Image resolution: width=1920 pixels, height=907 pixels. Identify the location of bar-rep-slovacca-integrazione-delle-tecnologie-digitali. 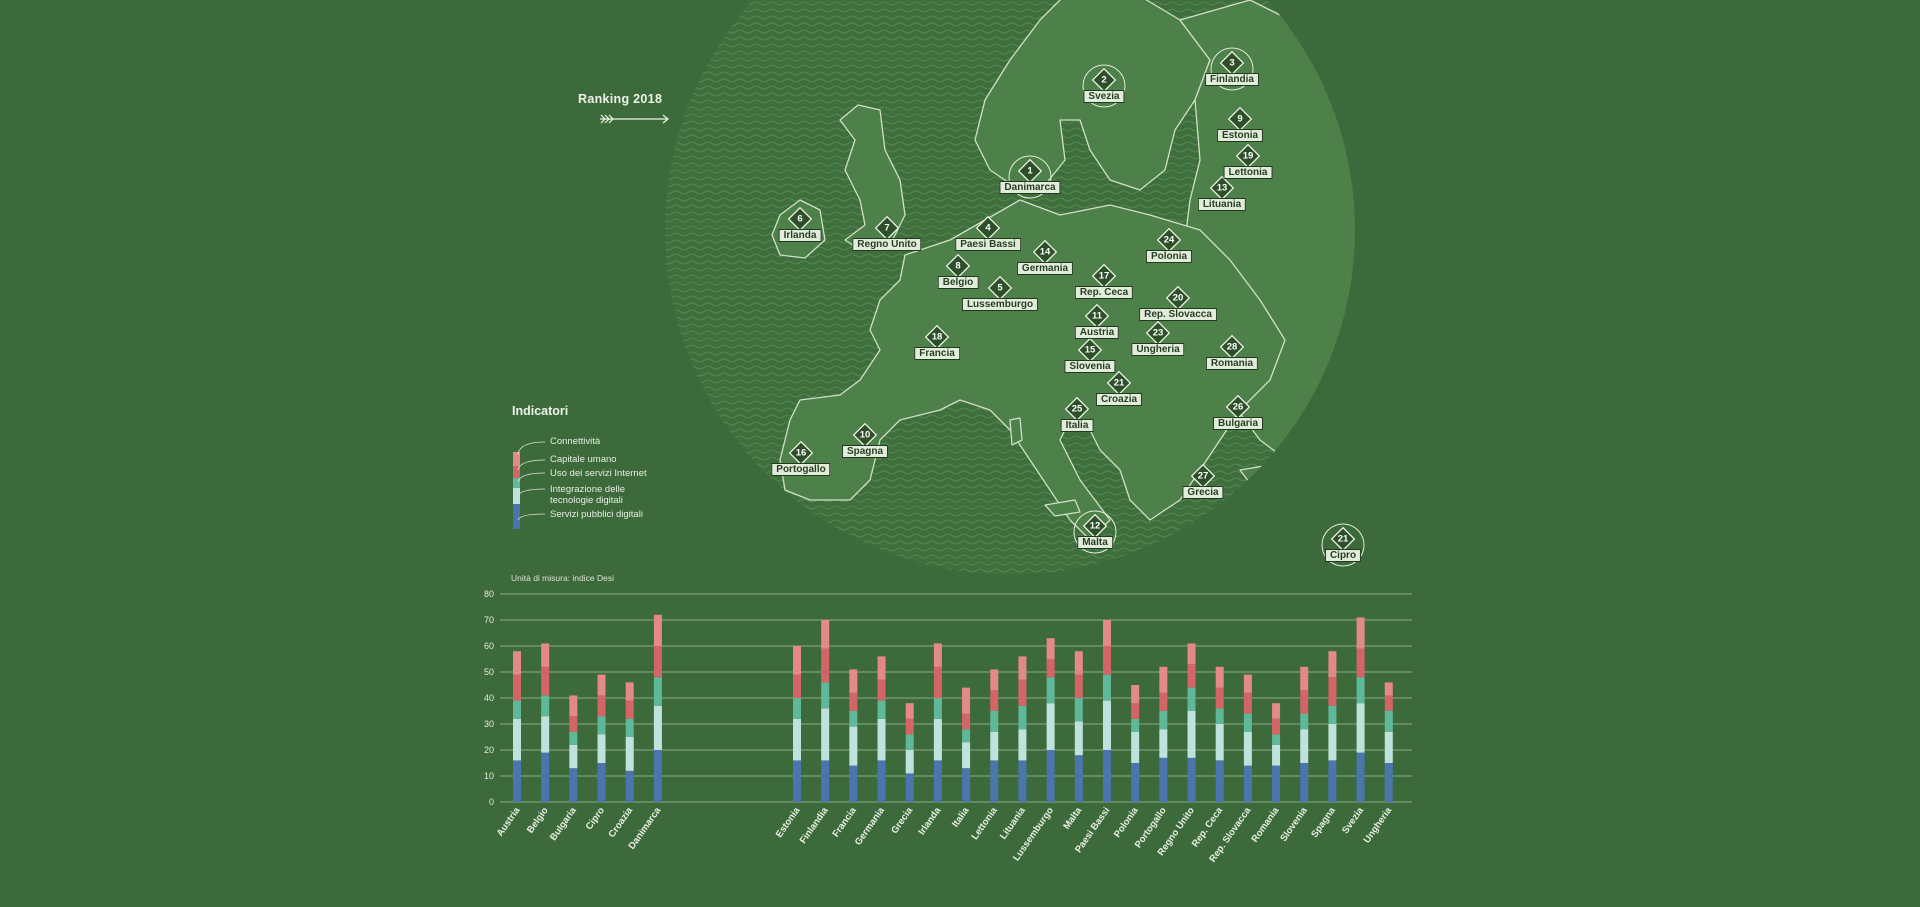
(1247, 748).